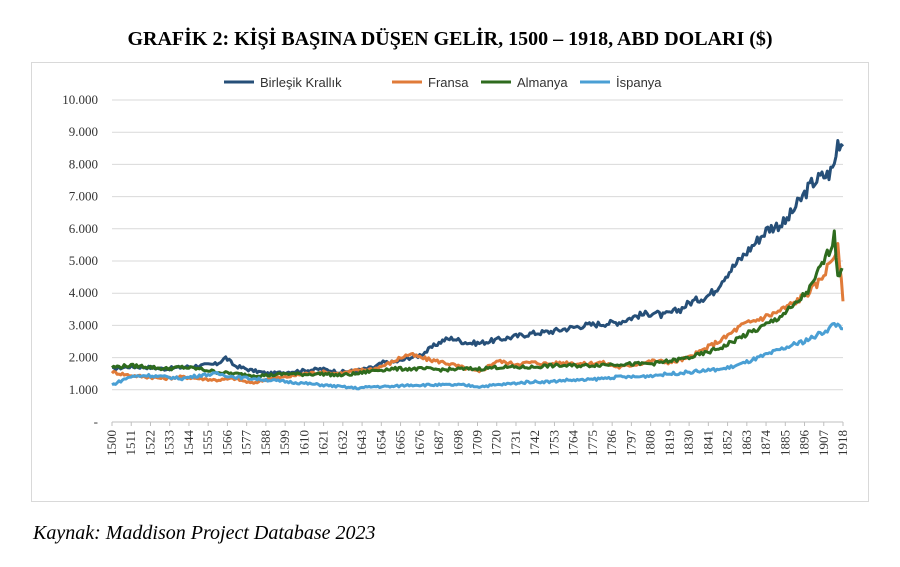 This screenshot has width=900, height=567. Describe the element at coordinates (842, 443) in the screenshot. I see `x-tick-label: 1918` at that location.